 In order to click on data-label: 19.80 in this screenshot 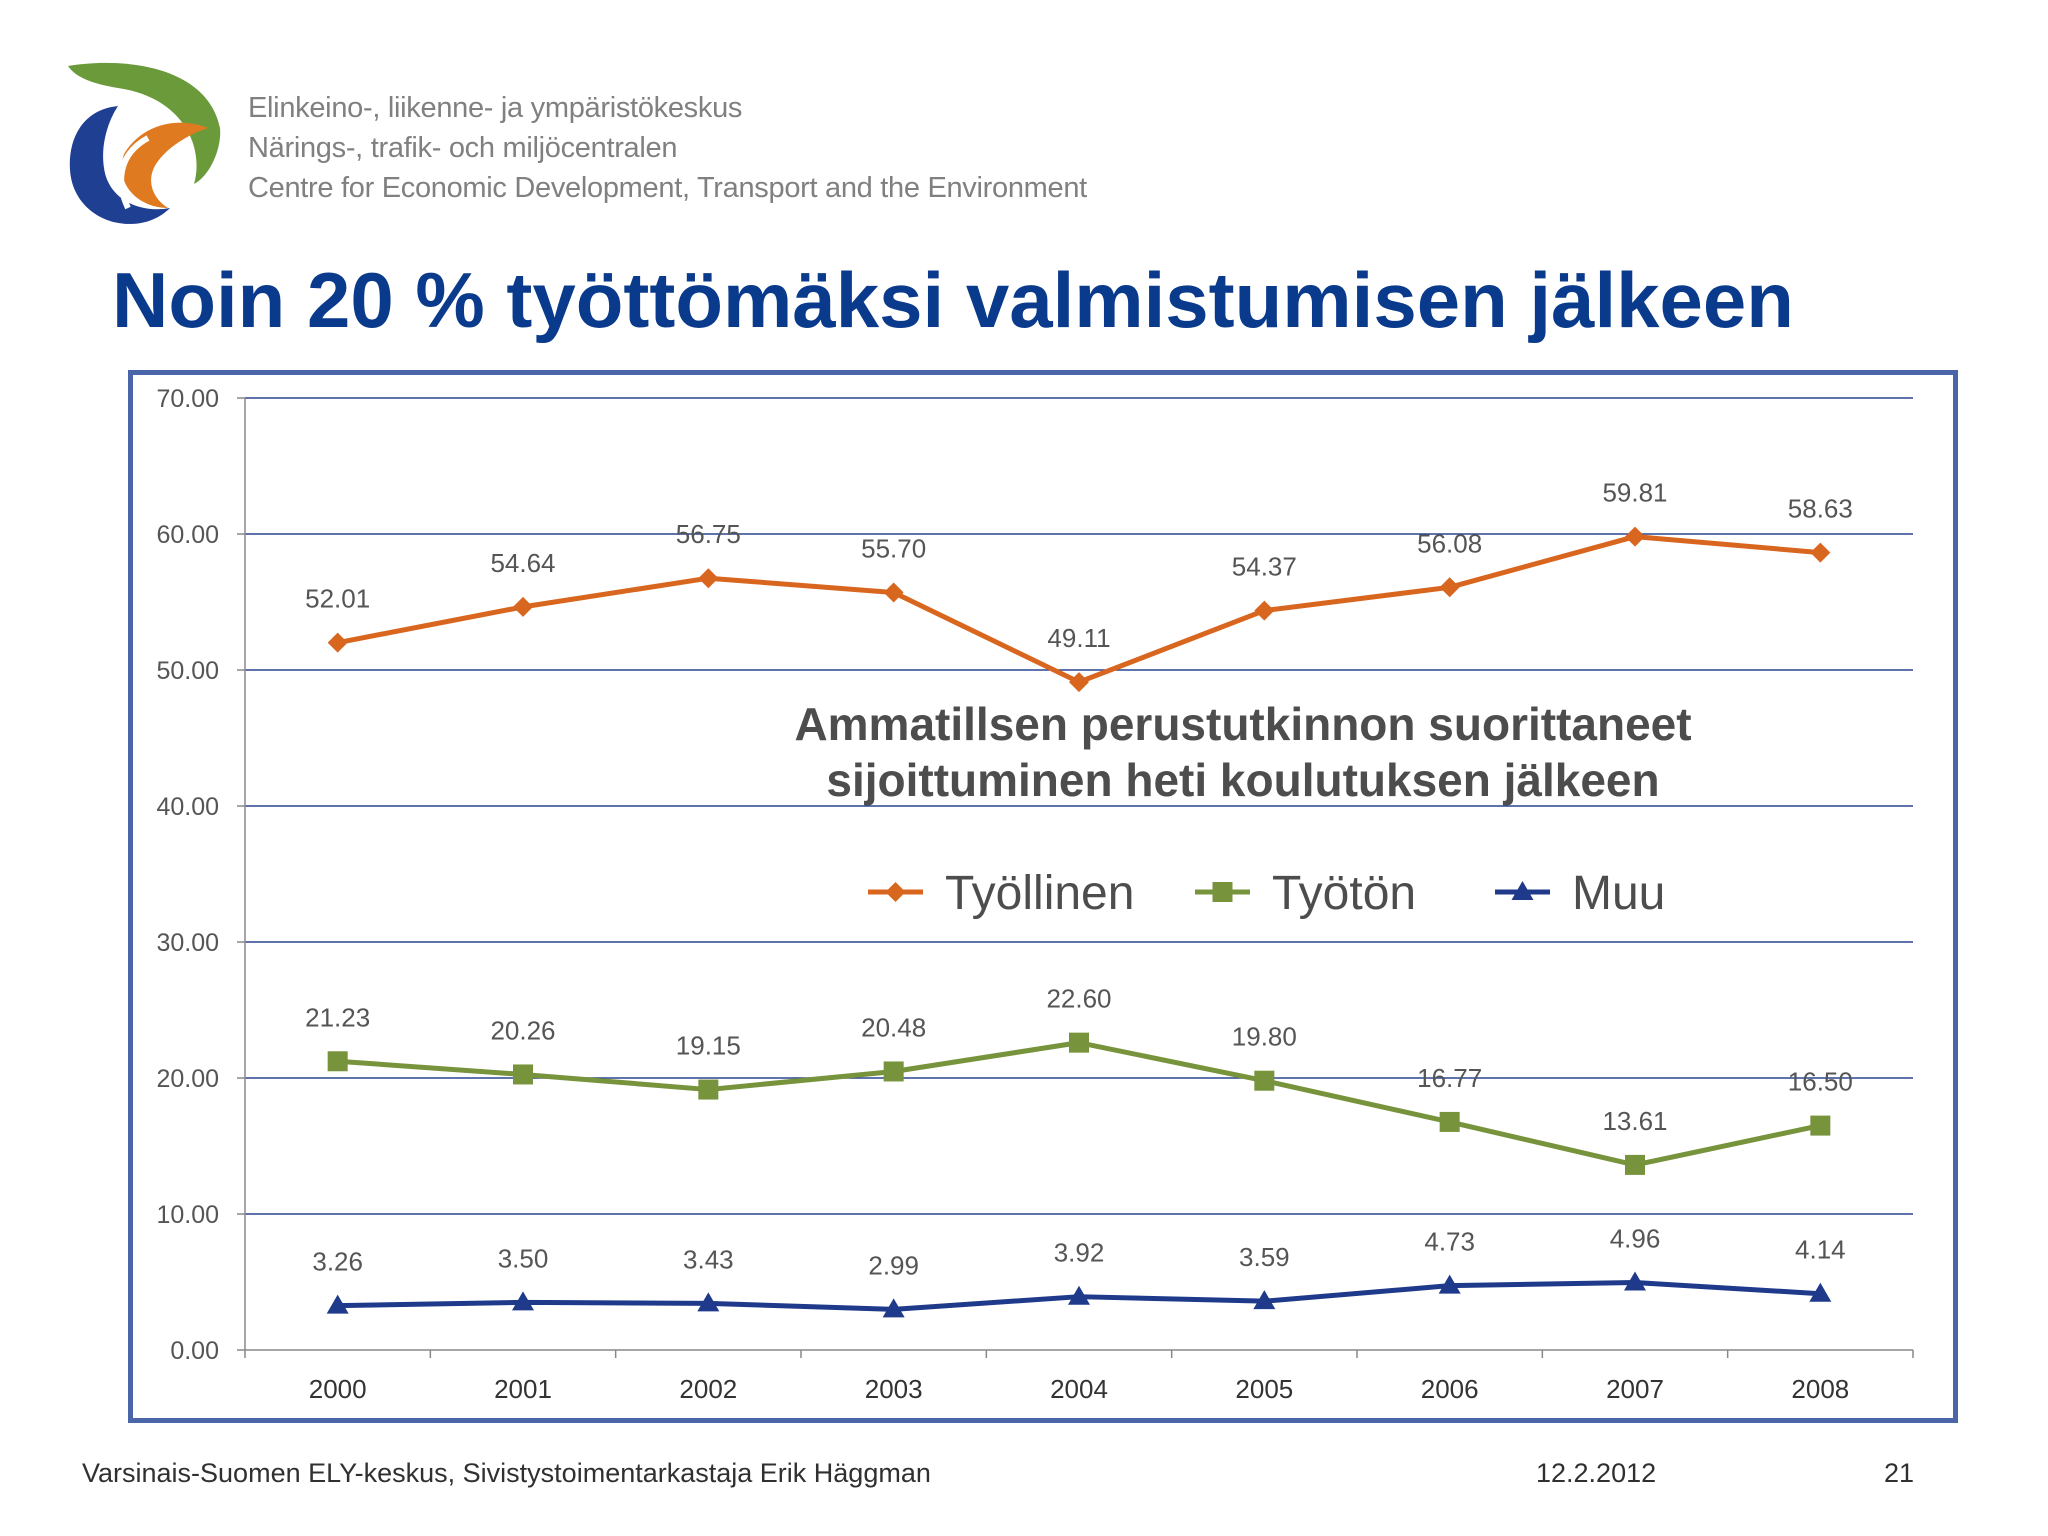, I will do `click(1264, 1037)`.